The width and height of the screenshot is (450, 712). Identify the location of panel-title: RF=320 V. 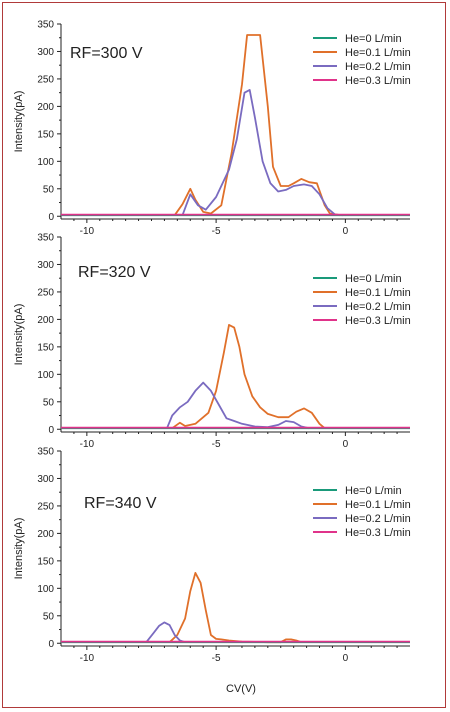
(114, 272).